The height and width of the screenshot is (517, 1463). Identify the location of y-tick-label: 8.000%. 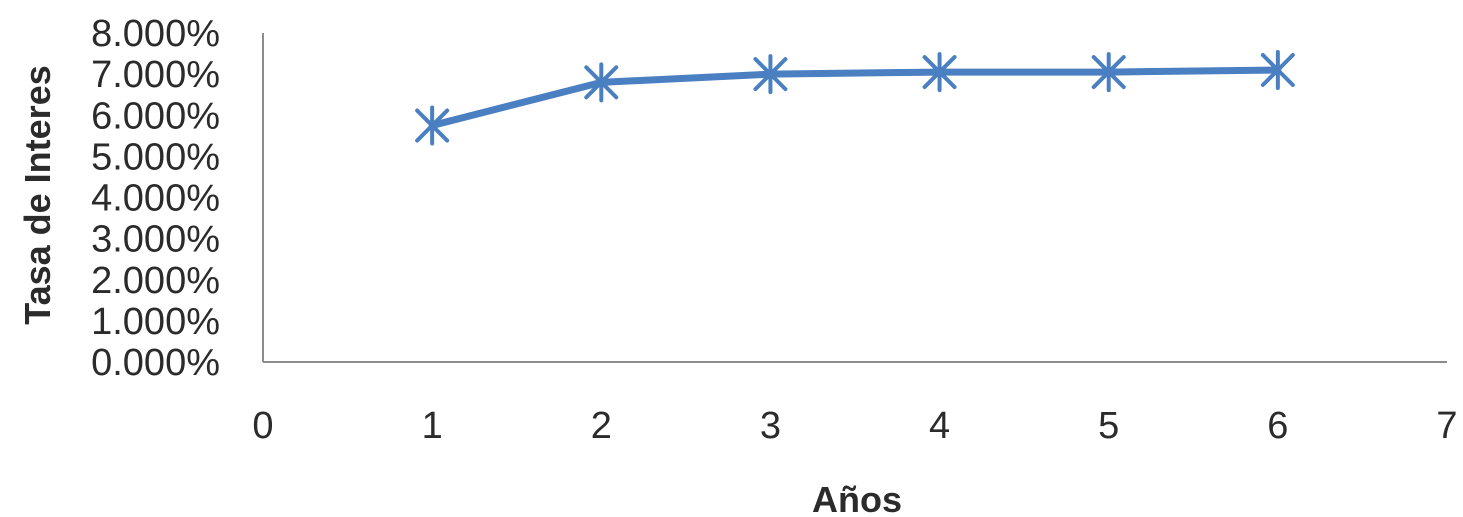
(155, 34).